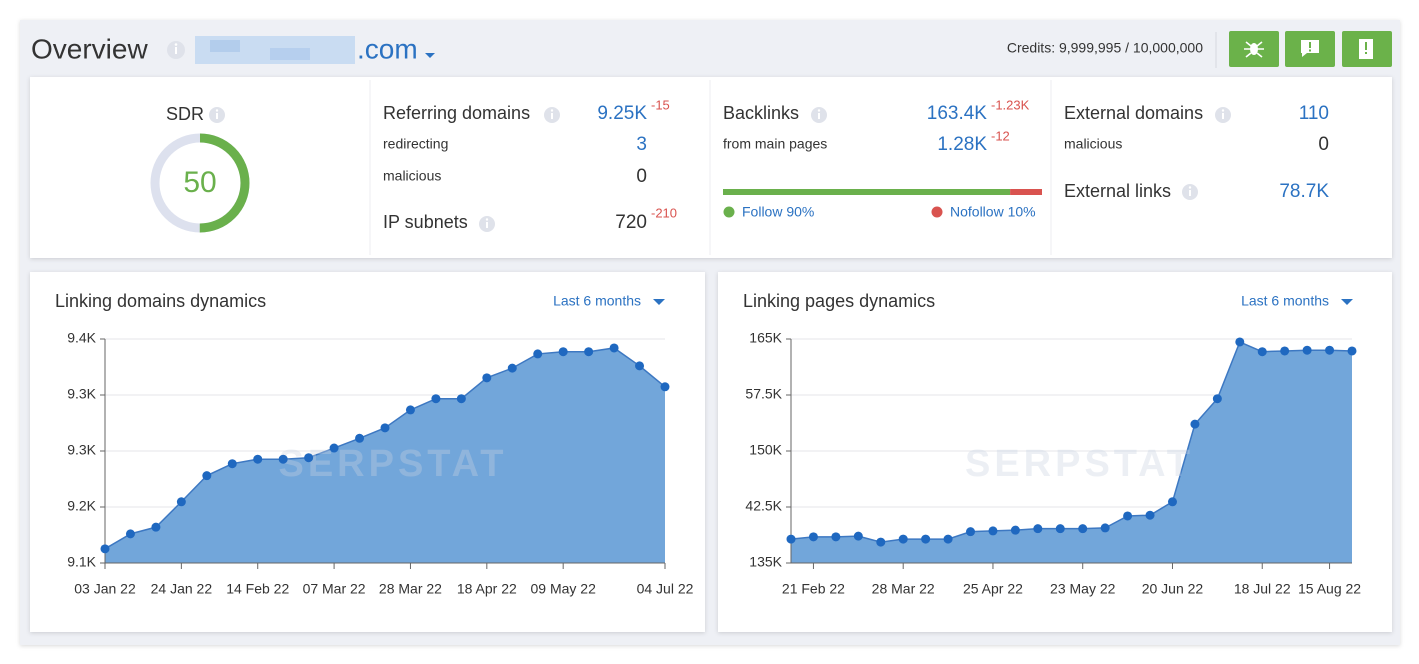 The height and width of the screenshot is (664, 1419). What do you see at coordinates (631, 222) in the screenshot?
I see `stat-value: 720` at bounding box center [631, 222].